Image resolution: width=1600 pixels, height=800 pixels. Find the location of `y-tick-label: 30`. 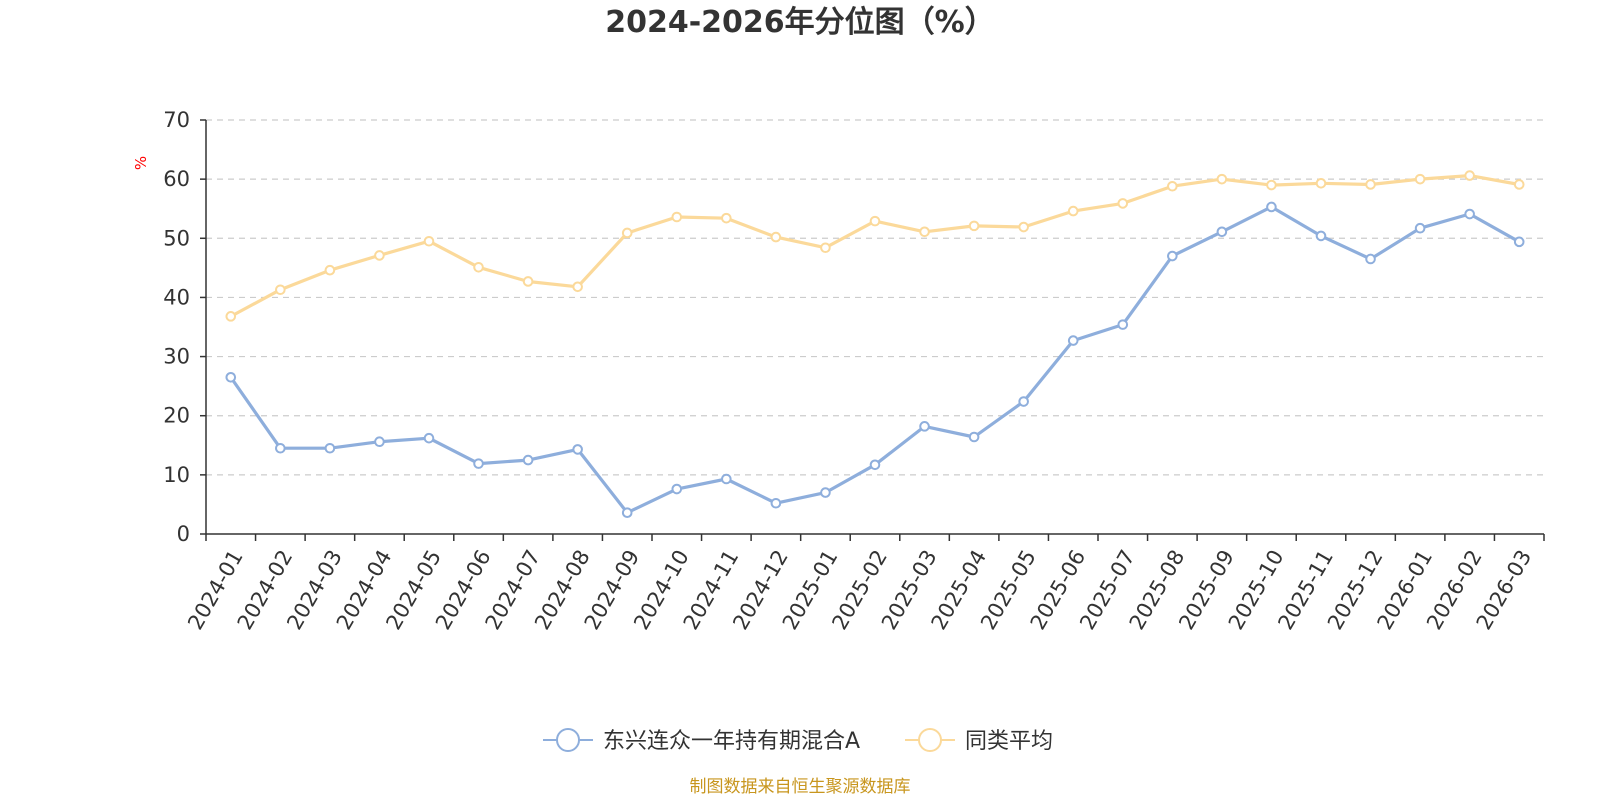

y-tick-label: 30 is located at coordinates (176, 357).